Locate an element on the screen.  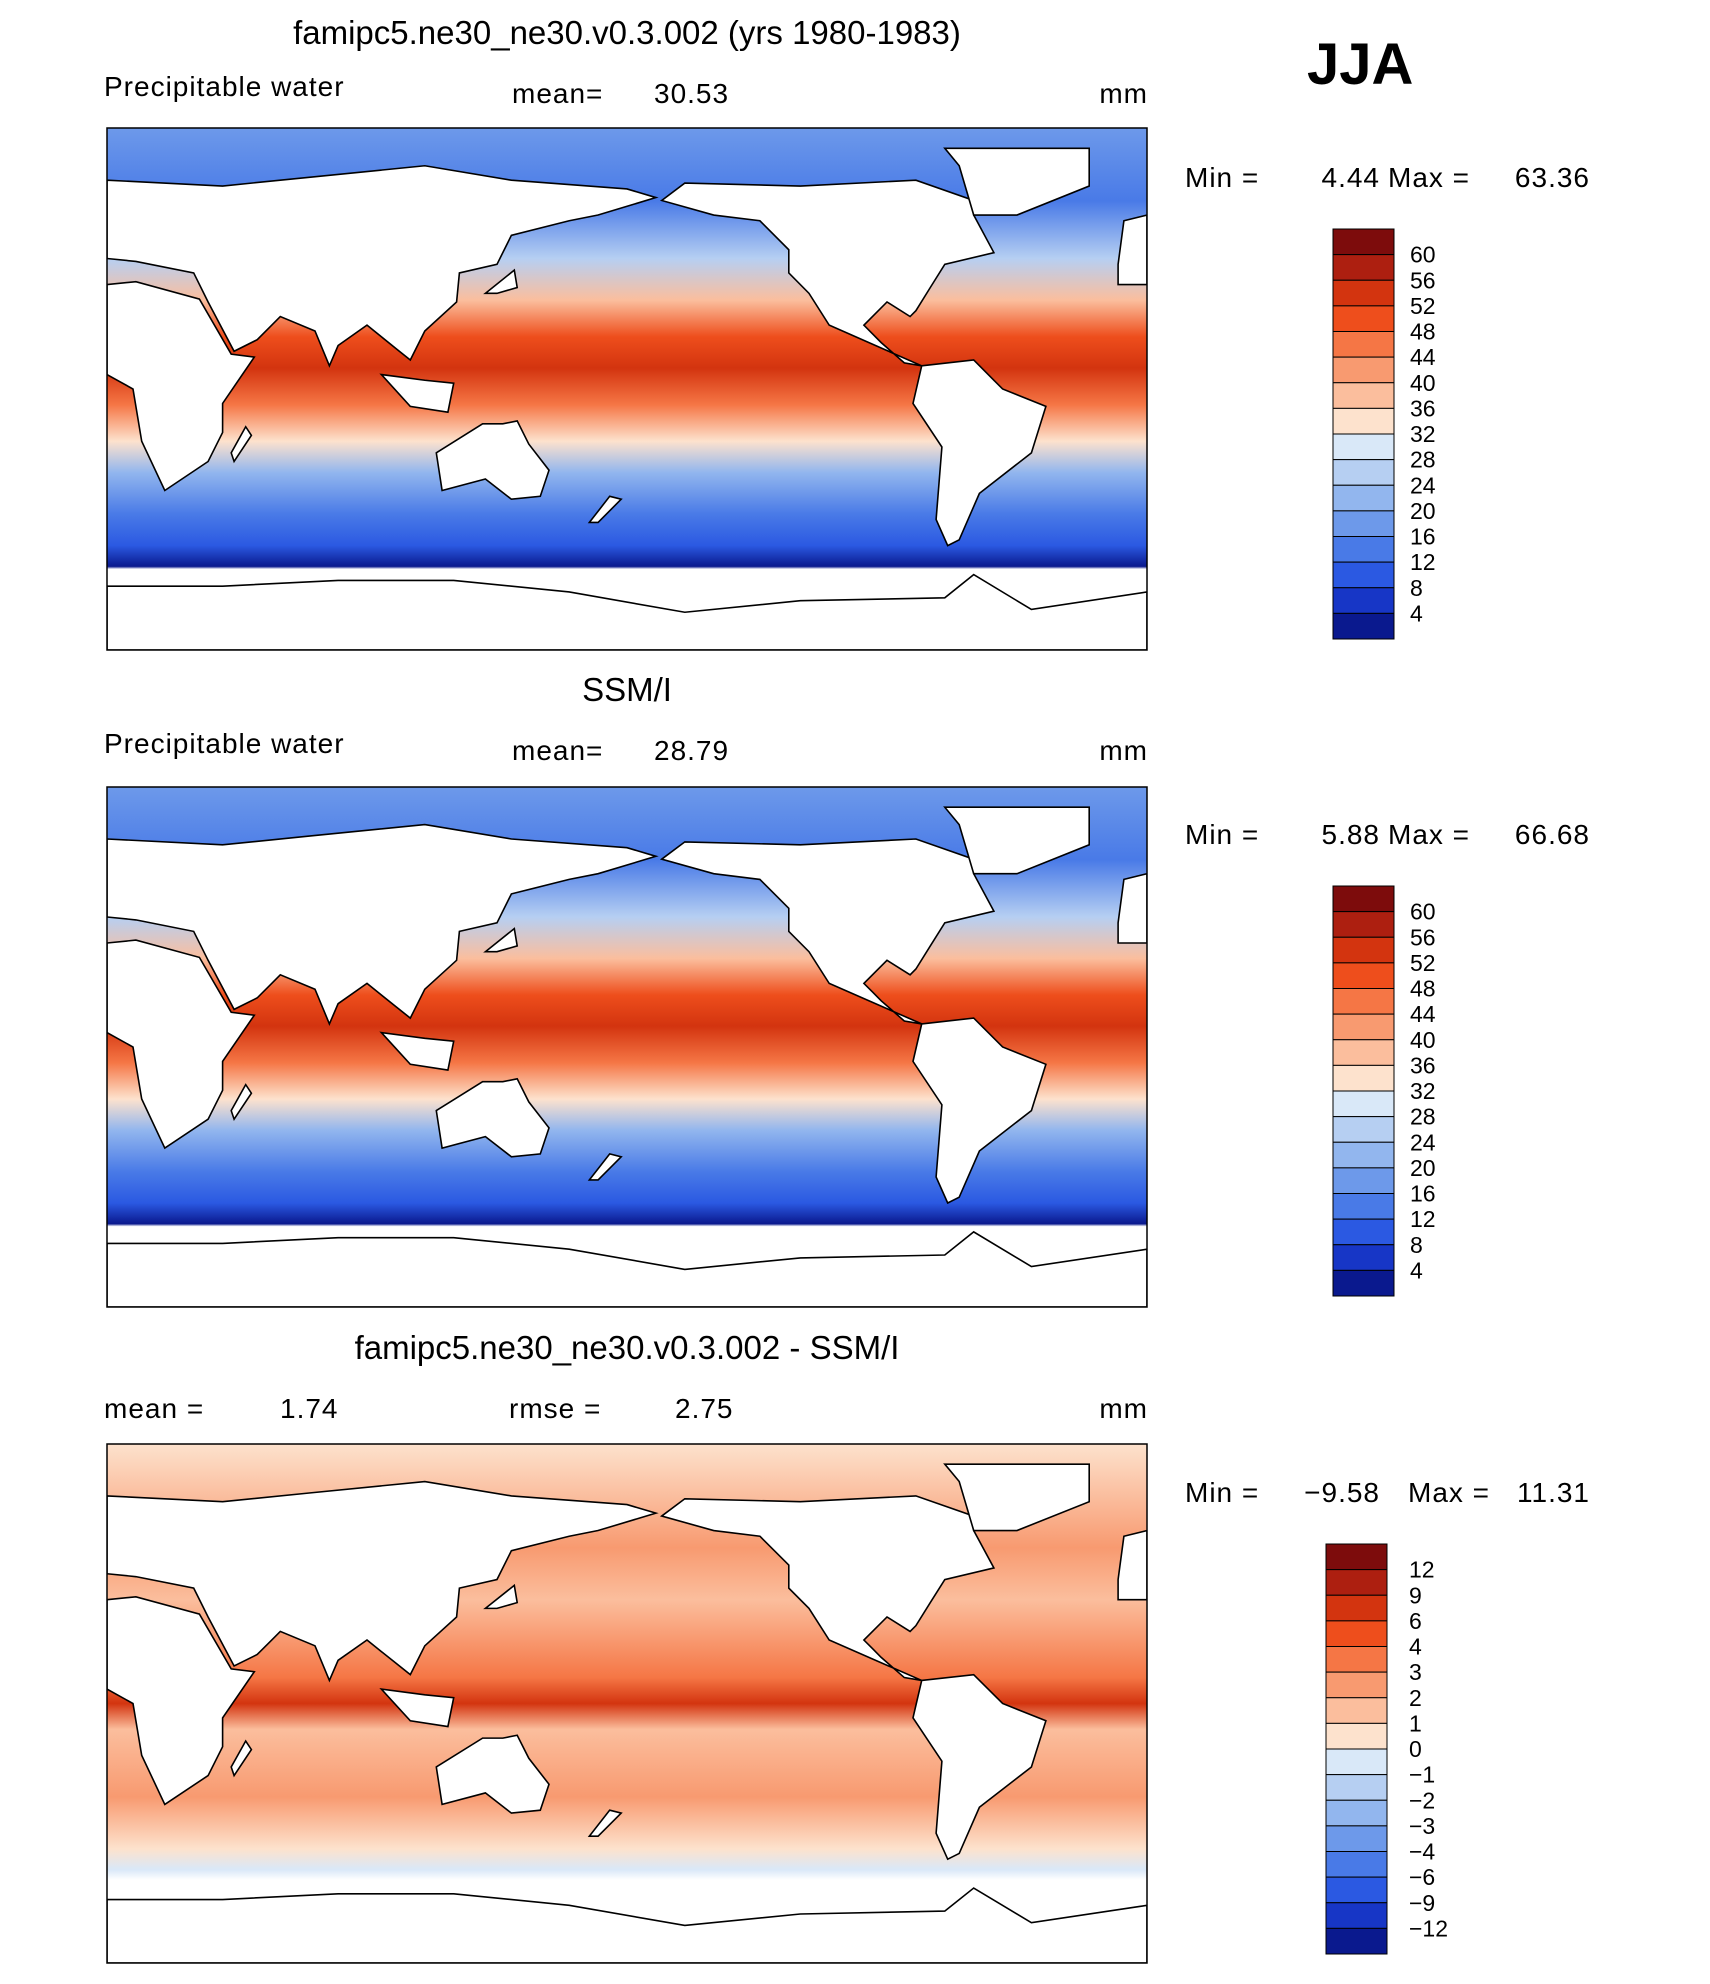
colorbar-label: 44 is located at coordinates (1423, 1014).